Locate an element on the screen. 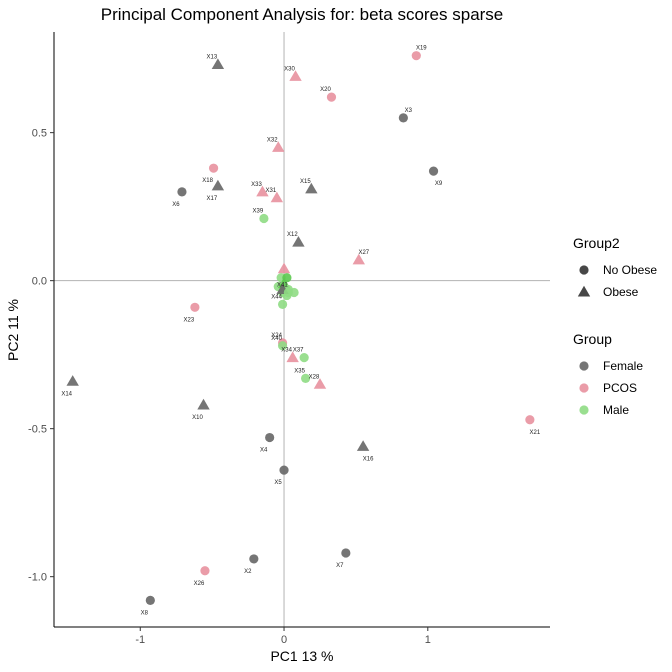 The height and width of the screenshot is (672, 672). point-label: X10 is located at coordinates (197, 418).